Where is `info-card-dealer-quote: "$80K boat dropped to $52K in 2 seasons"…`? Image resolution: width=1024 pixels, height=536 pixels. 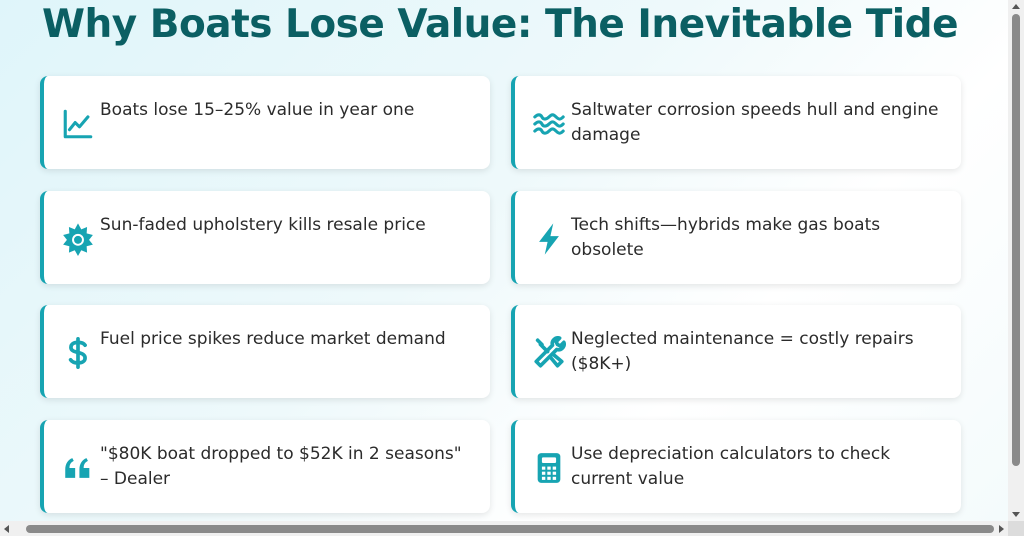
info-card-dealer-quote: "$80K boat dropped to $52K in 2 seasons"… is located at coordinates (265, 466).